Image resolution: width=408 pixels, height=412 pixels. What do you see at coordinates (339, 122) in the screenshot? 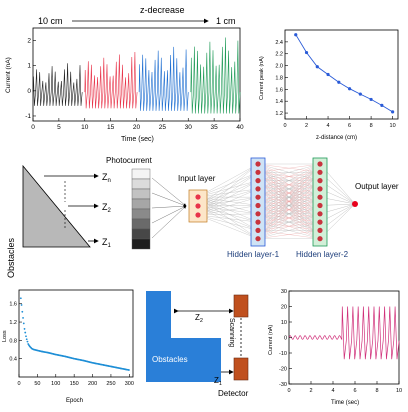
I see `panel-b-xticks: 0 2 4 6 8 10` at bounding box center [339, 122].